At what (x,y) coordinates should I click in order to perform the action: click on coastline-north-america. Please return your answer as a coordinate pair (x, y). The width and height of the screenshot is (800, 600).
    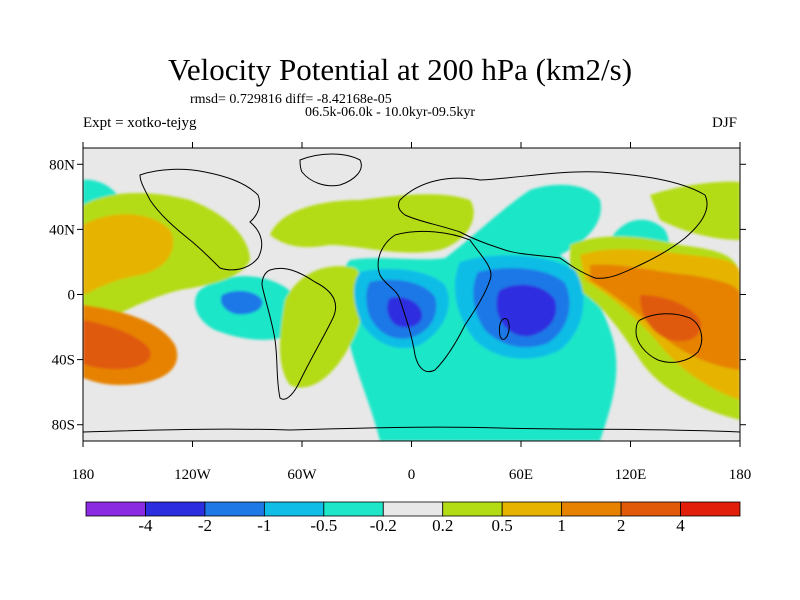
    Looking at the image, I should click on (201, 219).